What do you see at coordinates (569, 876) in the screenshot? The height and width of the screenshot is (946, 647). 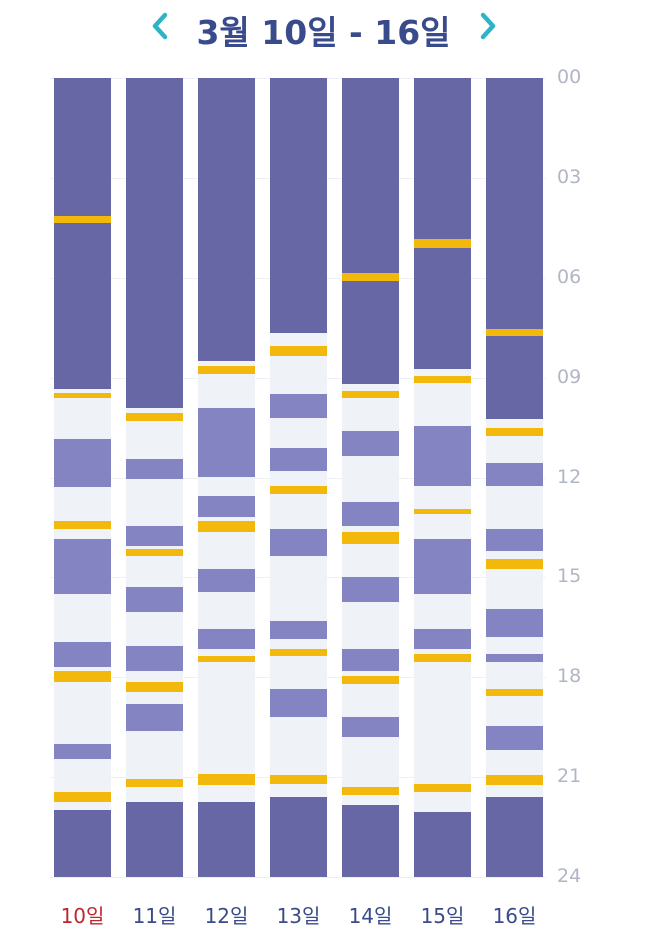 I see `hour-label: 24` at bounding box center [569, 876].